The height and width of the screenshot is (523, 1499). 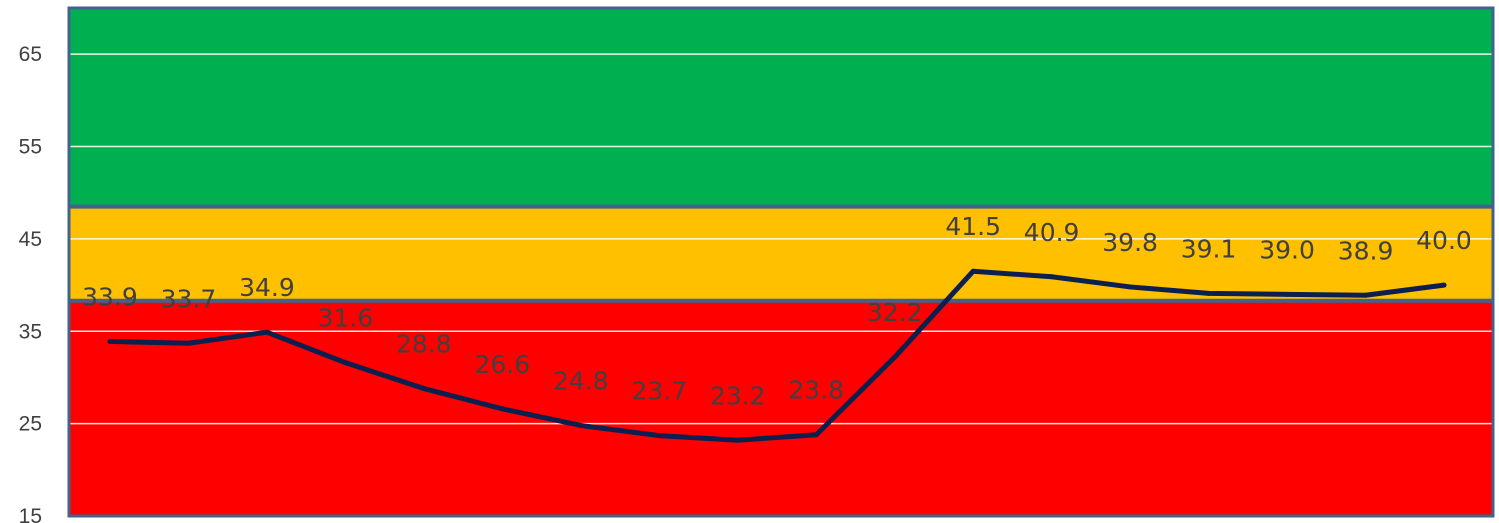 What do you see at coordinates (30, 54) in the screenshot?
I see `y-tick-label: 65` at bounding box center [30, 54].